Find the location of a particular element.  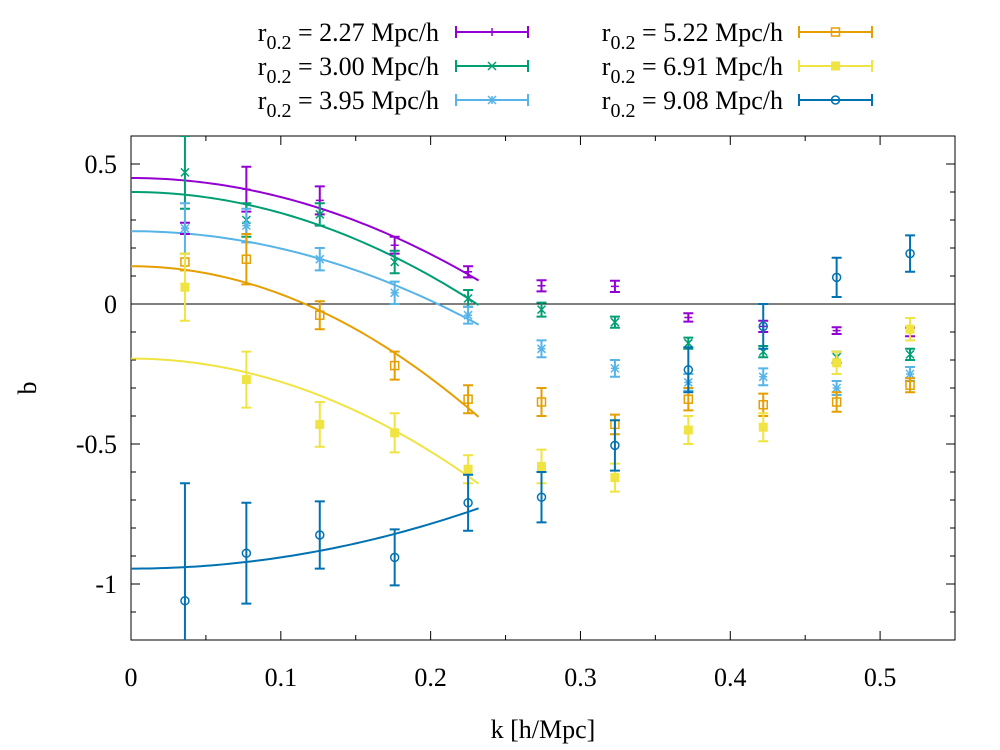

x-tick-label: 0.3 is located at coordinates (580, 677).